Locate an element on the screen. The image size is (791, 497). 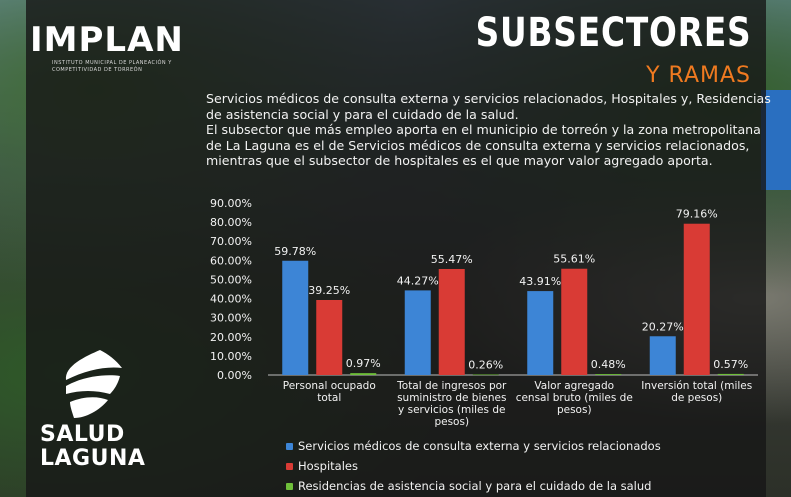
data-label: 79.16% is located at coordinates (697, 214).